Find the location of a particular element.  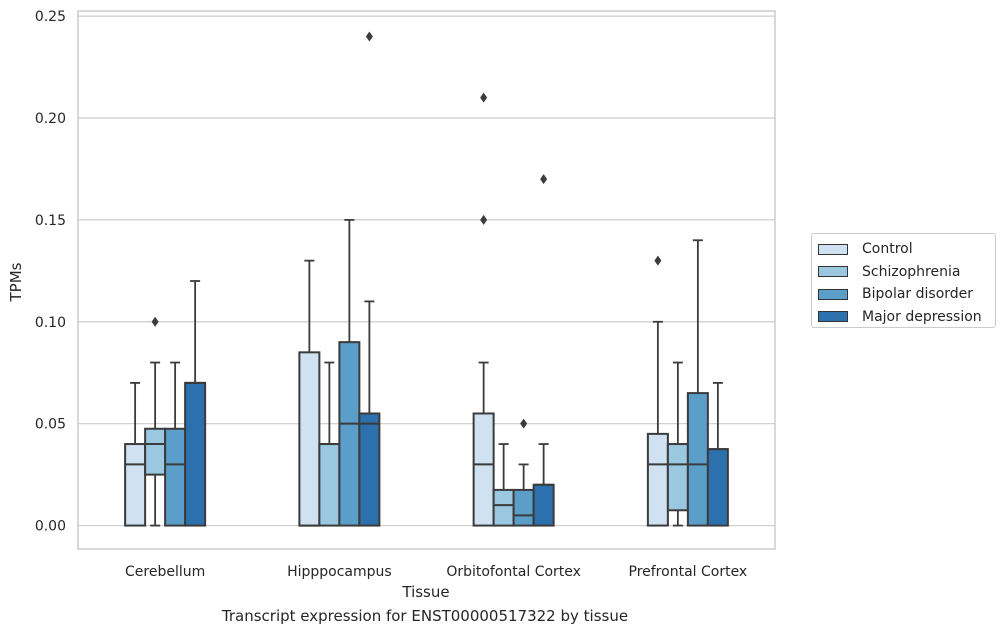

y-axis-label: TPMs is located at coordinates (16, 282).